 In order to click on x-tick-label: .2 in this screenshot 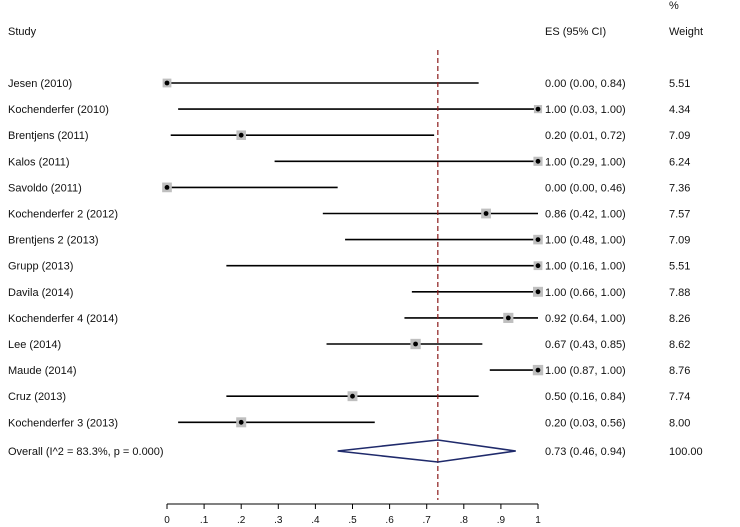, I will do `click(241, 520)`.